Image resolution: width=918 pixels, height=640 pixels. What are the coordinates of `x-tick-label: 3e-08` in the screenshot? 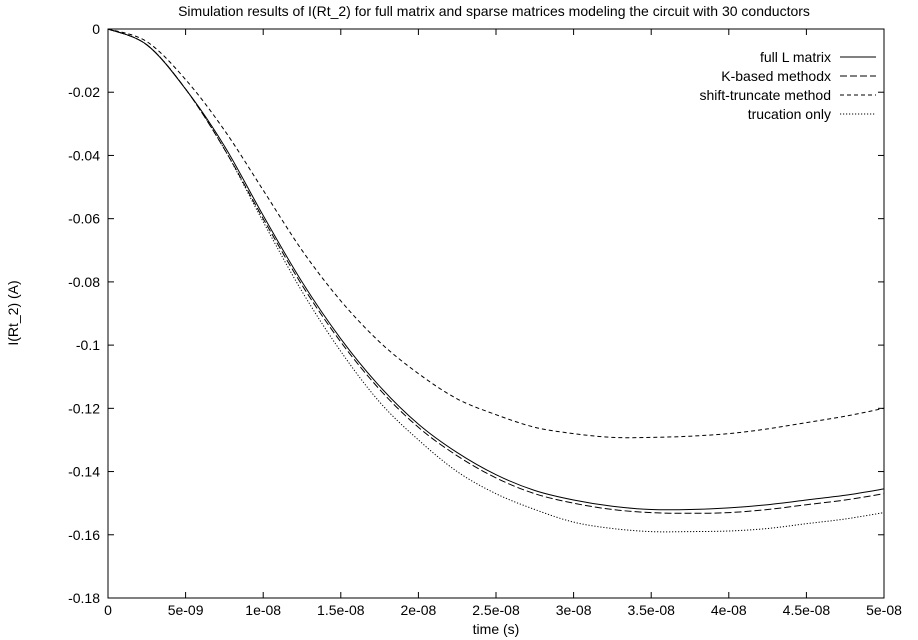 It's located at (574, 610).